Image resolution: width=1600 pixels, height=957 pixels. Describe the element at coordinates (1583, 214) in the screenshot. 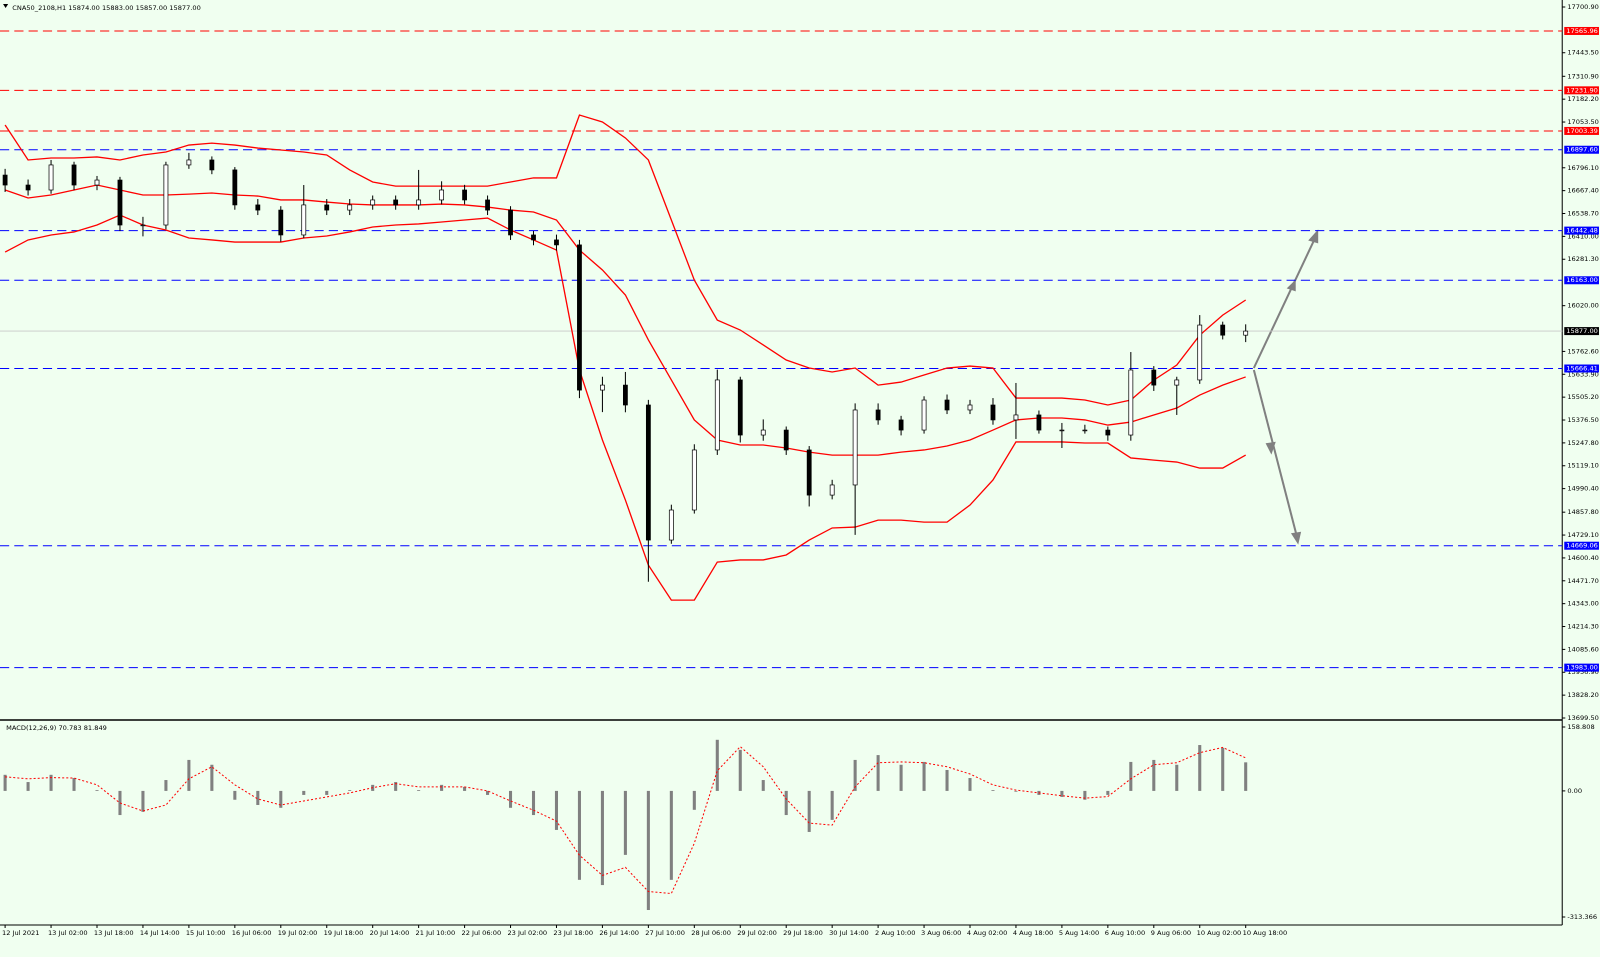

I see `y-tick-label: 16538.70` at that location.